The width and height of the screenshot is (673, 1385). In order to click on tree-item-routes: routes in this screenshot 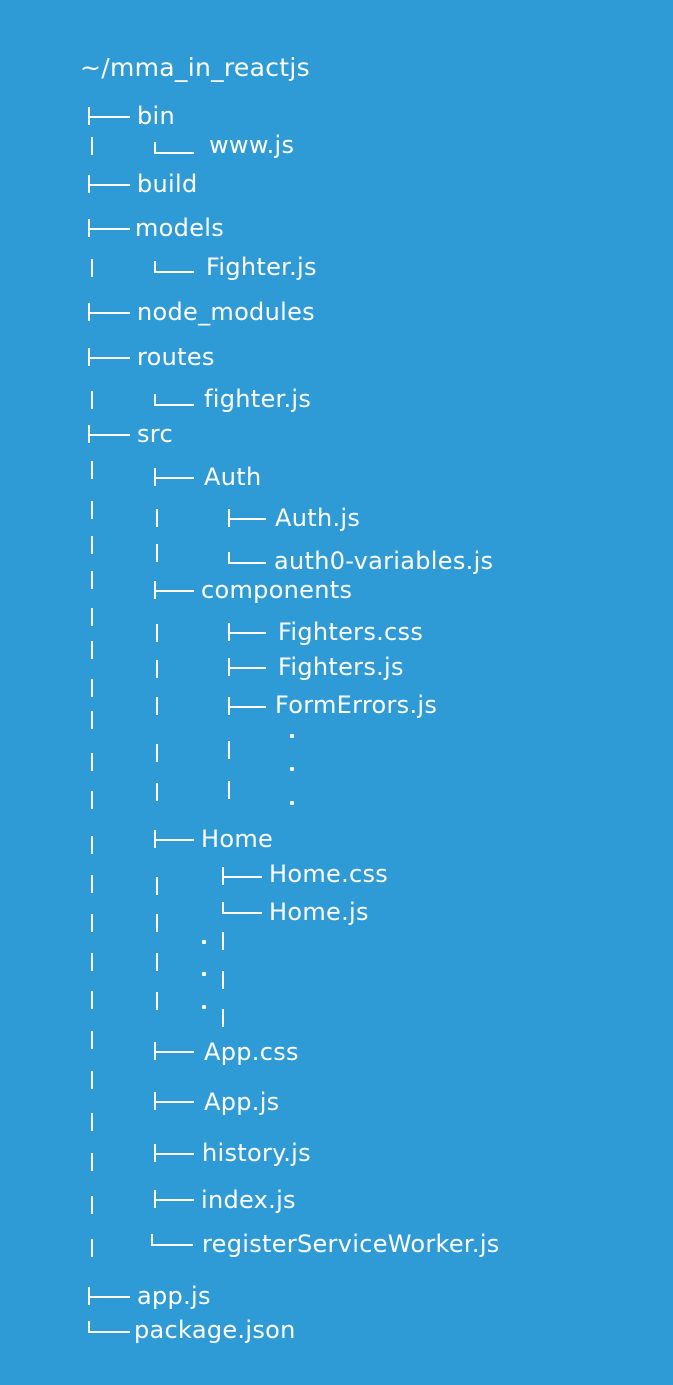, I will do `click(176, 357)`.